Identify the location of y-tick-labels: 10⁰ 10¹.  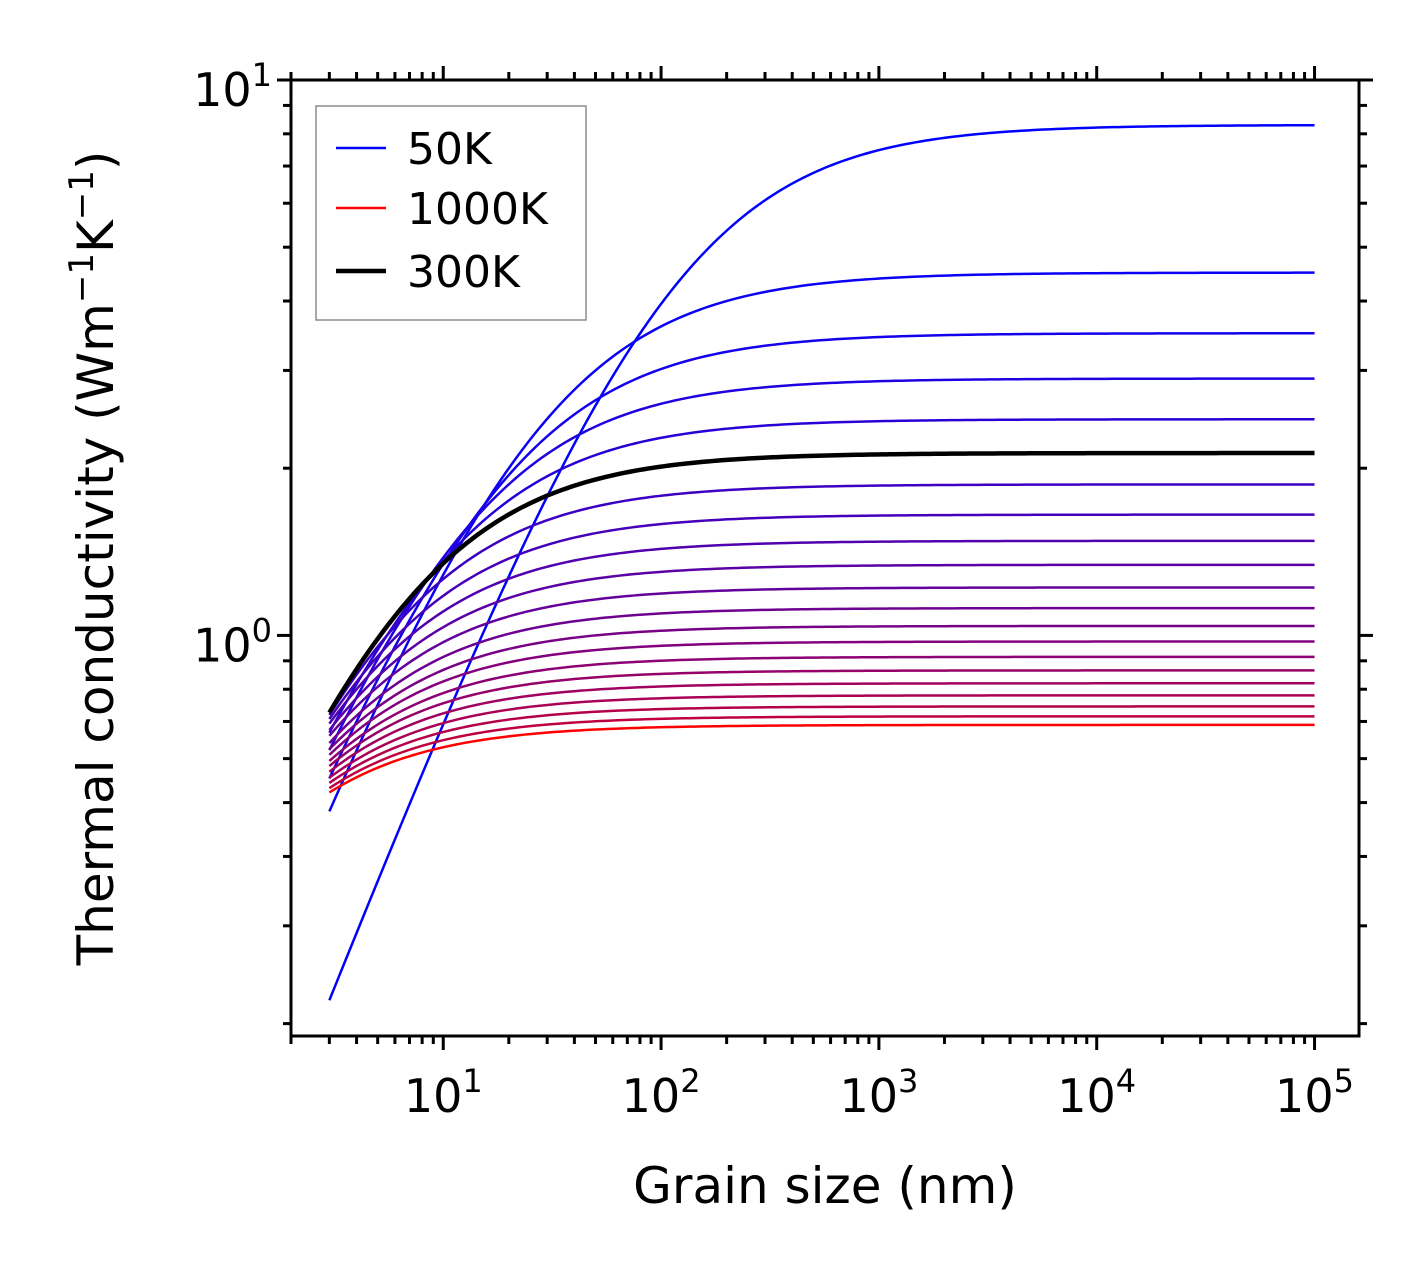
(232, 364).